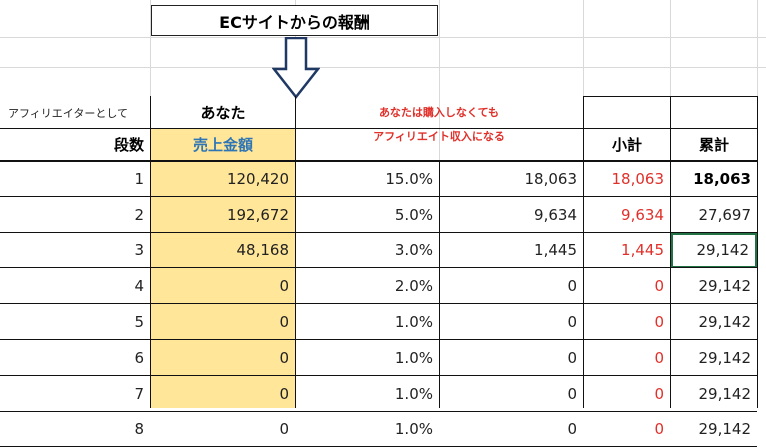 Image resolution: width=766 pixels, height=447 pixels. What do you see at coordinates (223, 113) in the screenshot?
I see `you-label: あなた` at bounding box center [223, 113].